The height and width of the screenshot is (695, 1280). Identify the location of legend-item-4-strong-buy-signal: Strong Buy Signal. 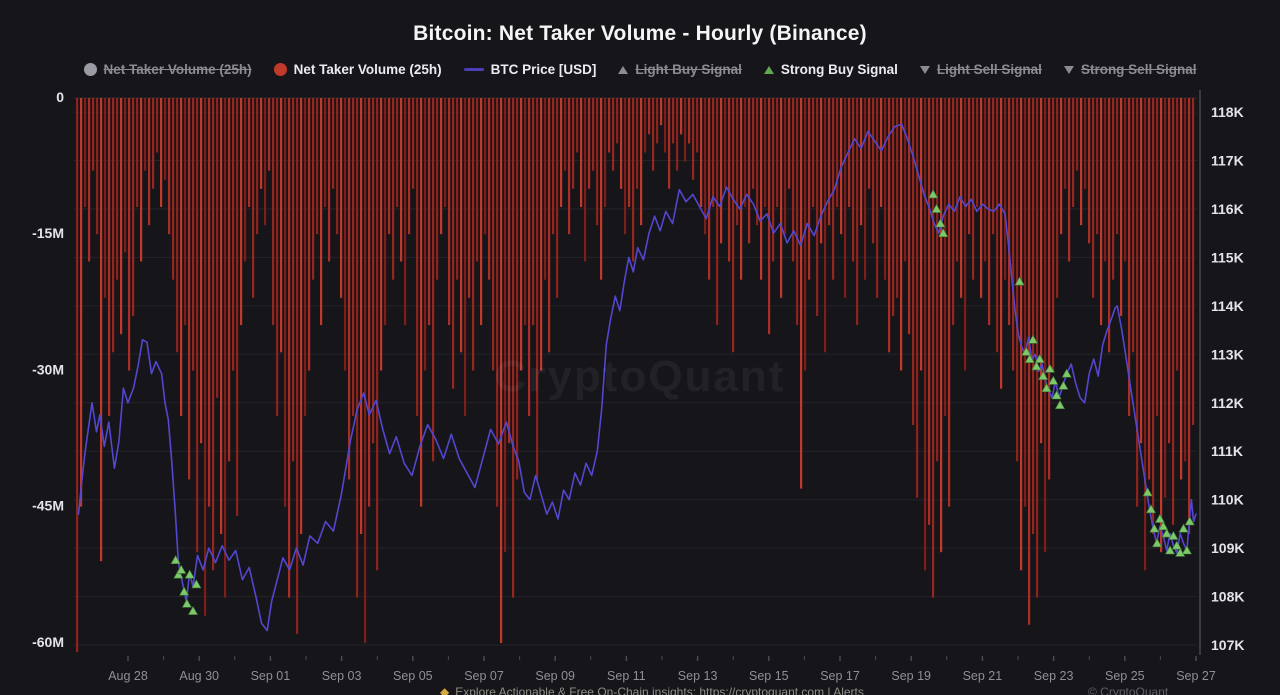
(830, 69).